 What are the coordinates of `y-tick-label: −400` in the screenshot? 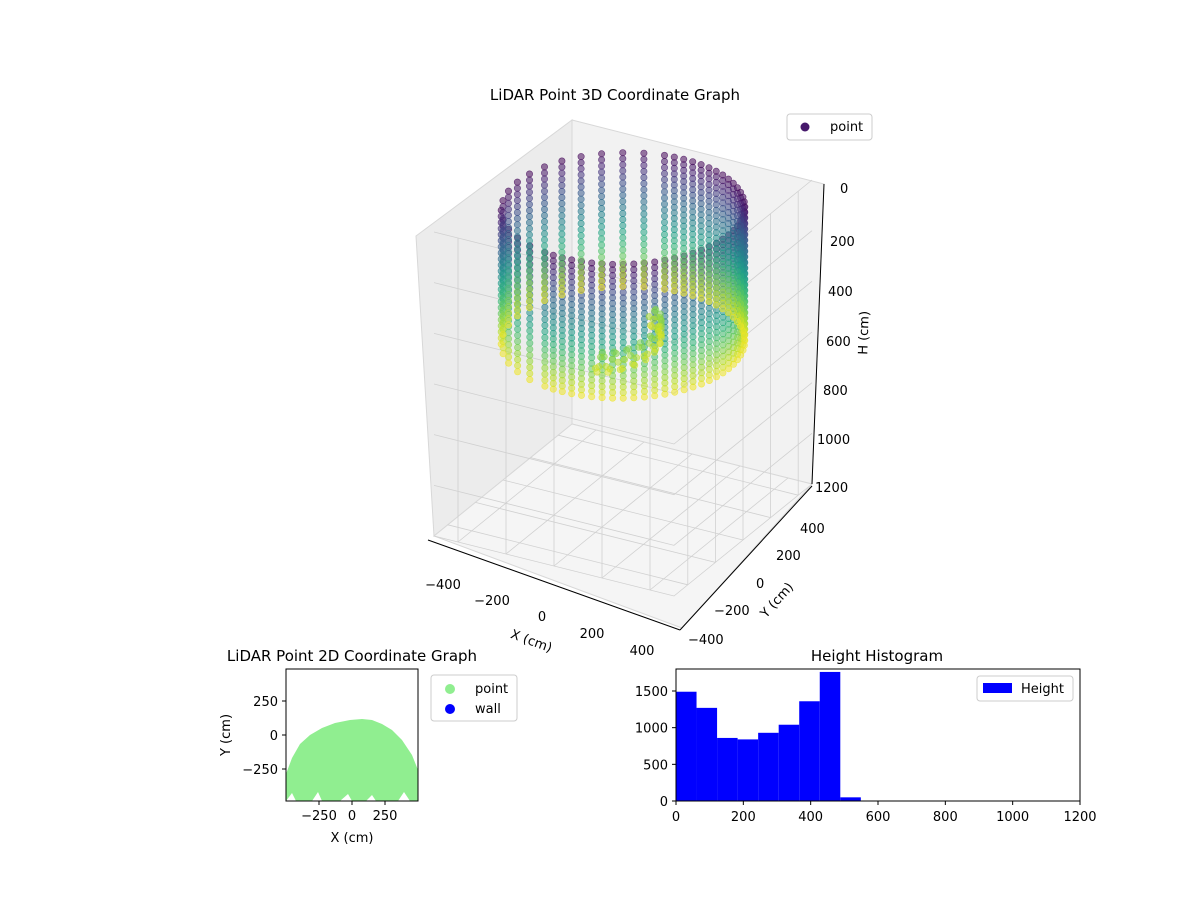 It's located at (706, 640).